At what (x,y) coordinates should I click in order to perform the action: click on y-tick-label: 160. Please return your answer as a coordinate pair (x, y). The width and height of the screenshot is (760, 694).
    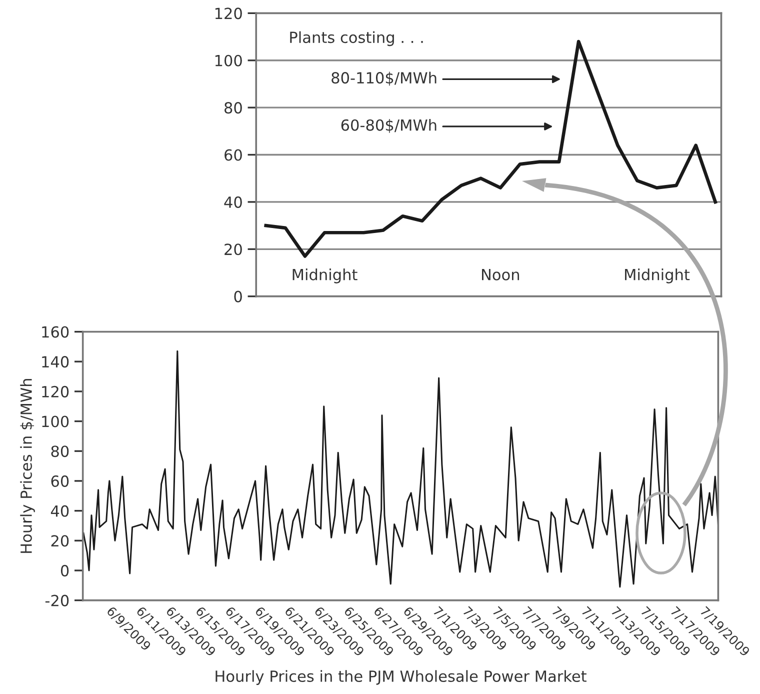
    Looking at the image, I should click on (55, 332).